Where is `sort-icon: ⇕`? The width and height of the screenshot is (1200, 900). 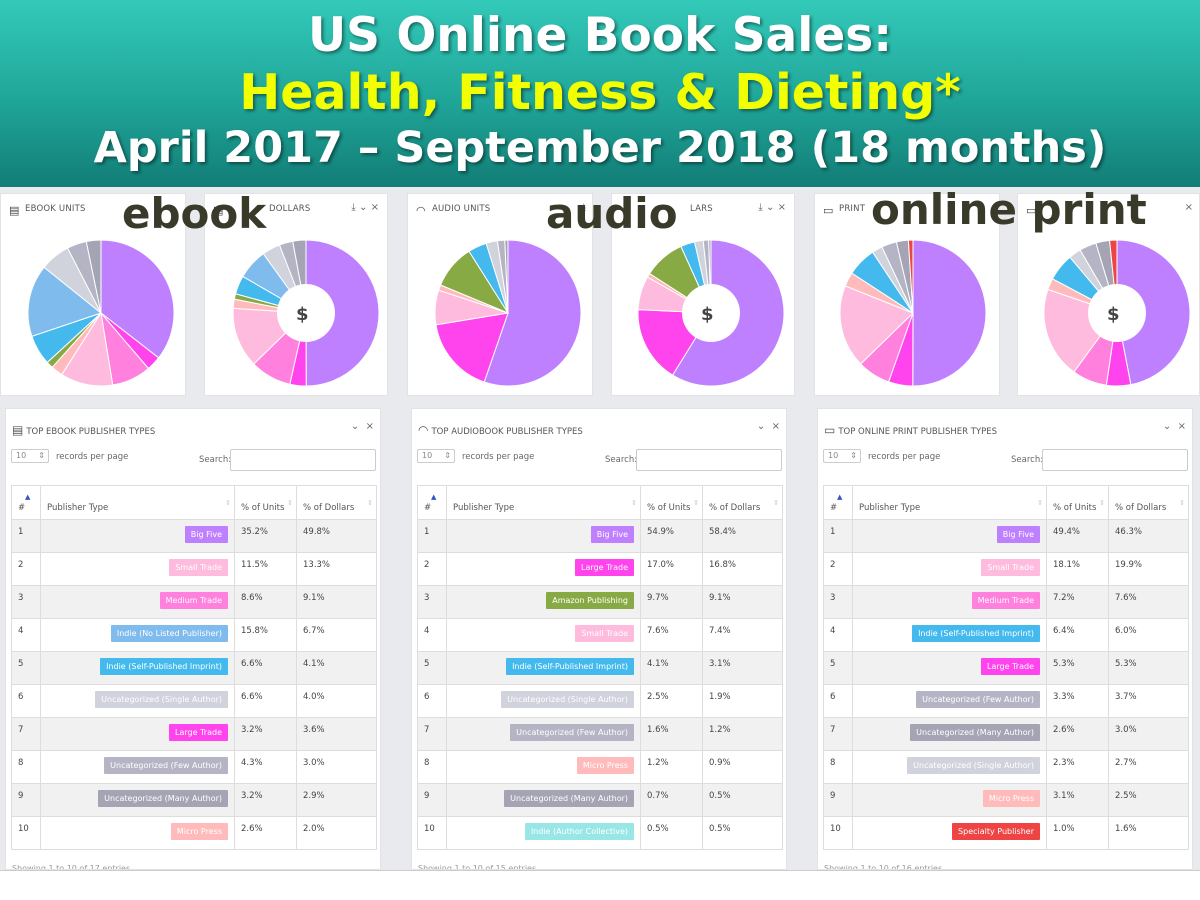
sort-icon: ⇕ is located at coordinates (696, 503).